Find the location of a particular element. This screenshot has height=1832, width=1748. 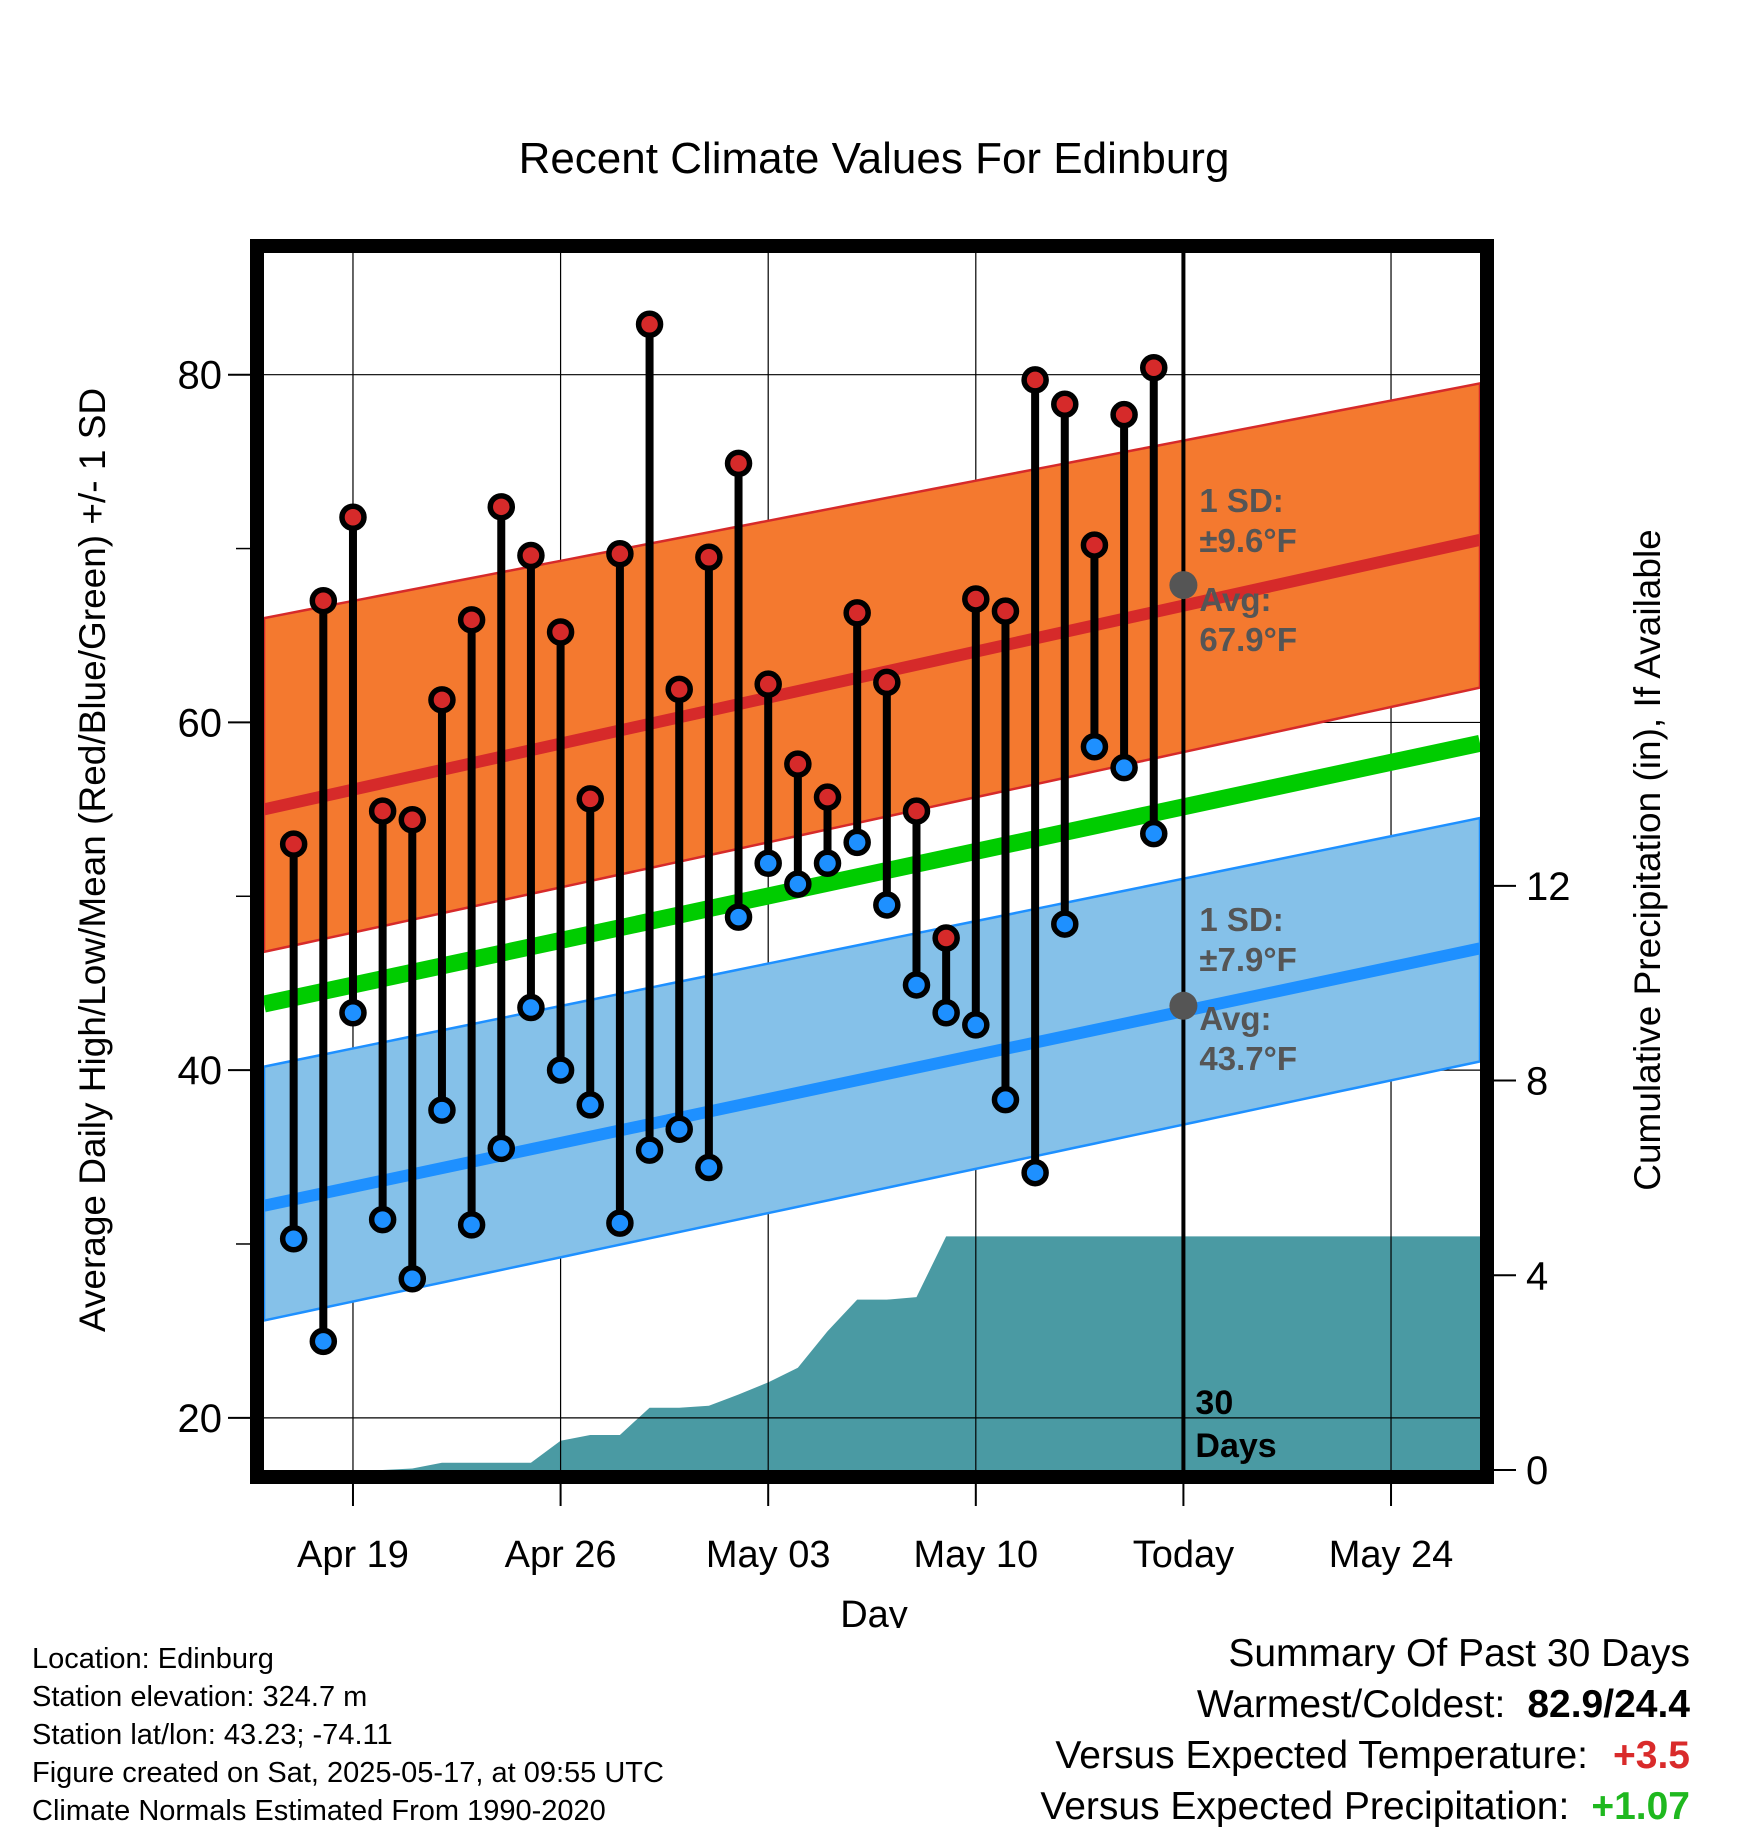

normal-mean-line is located at coordinates (872, 873).